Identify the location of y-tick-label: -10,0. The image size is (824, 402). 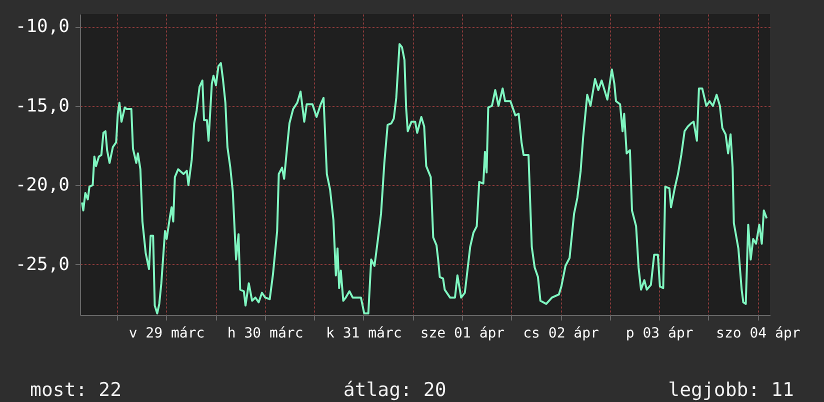
(42, 27).